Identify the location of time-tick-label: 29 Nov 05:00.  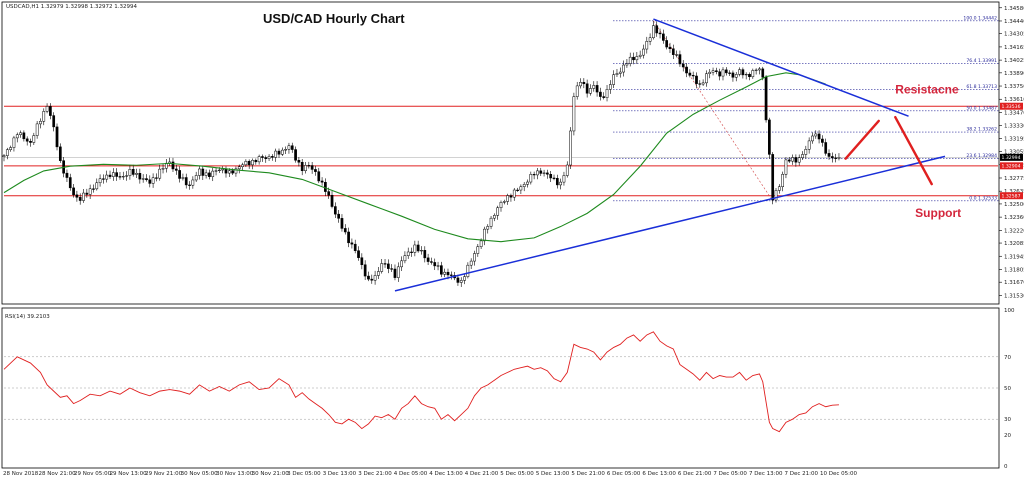
(93, 474).